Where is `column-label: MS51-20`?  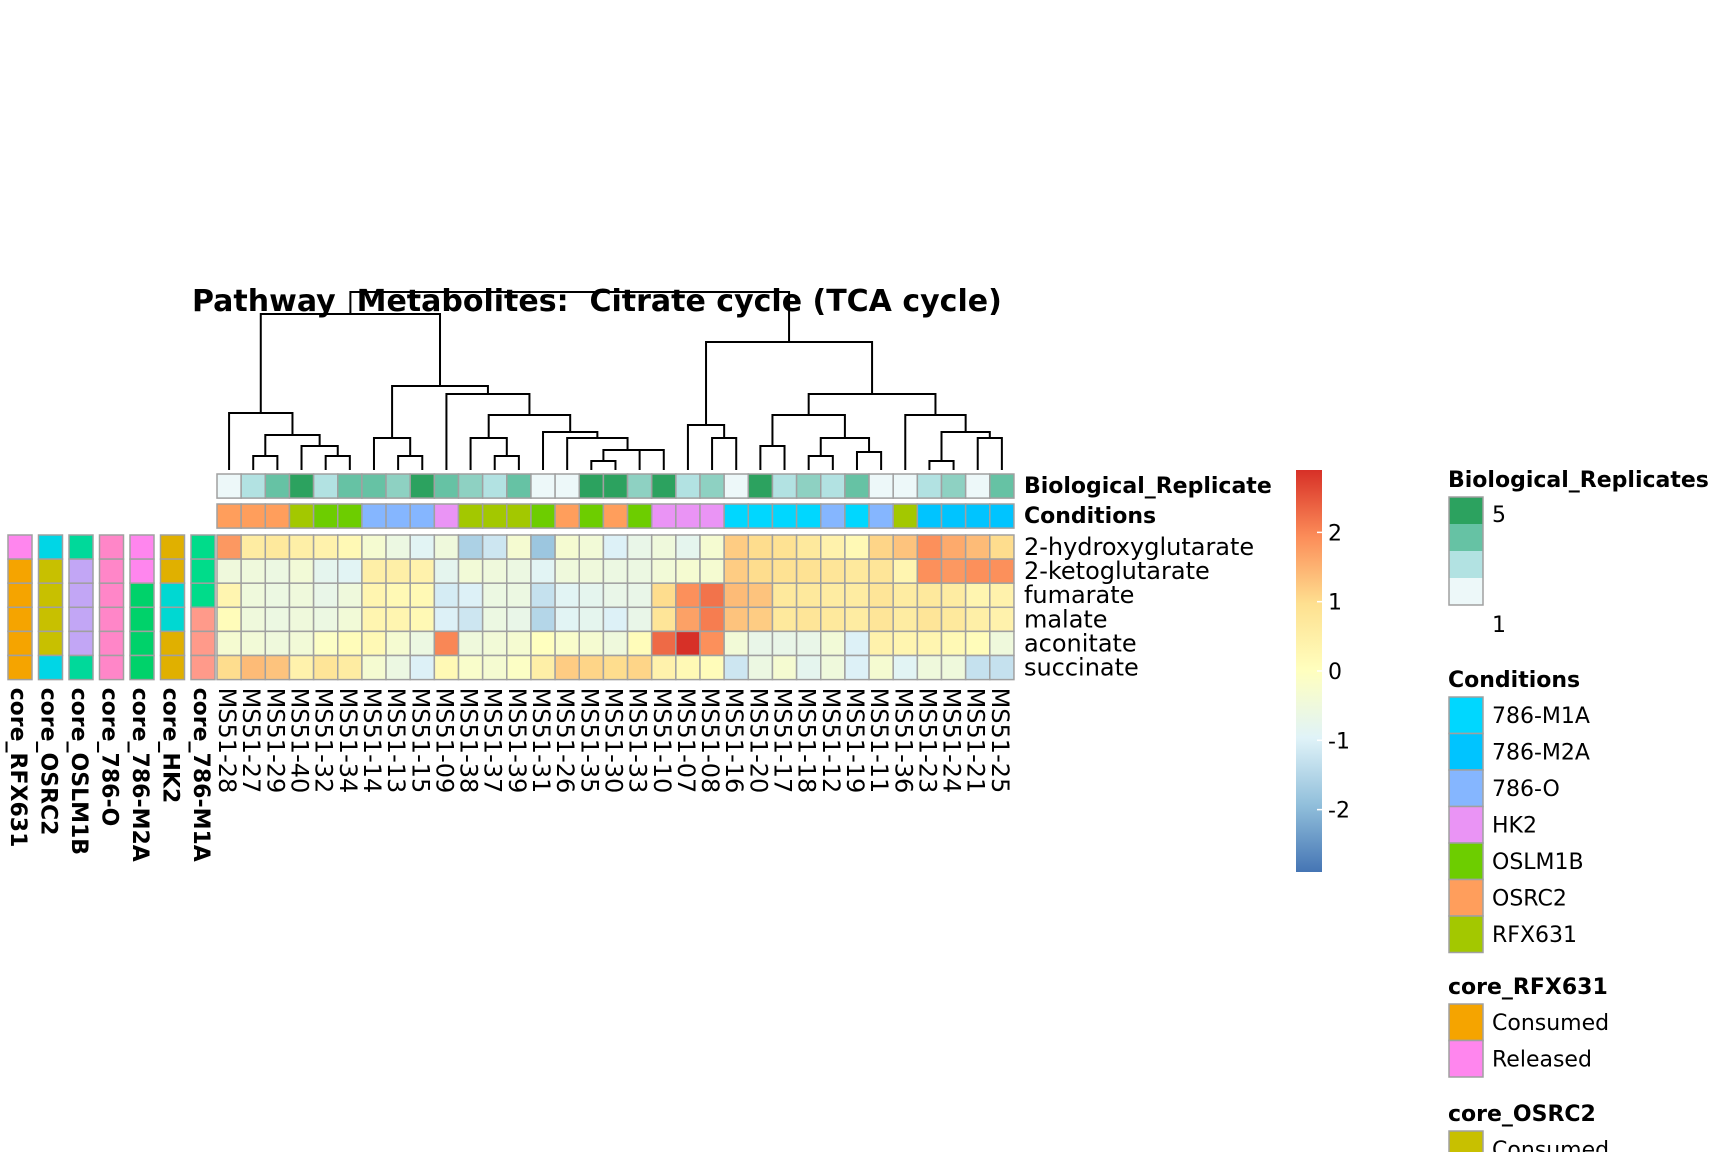 column-label: MS51-20 is located at coordinates (758, 741).